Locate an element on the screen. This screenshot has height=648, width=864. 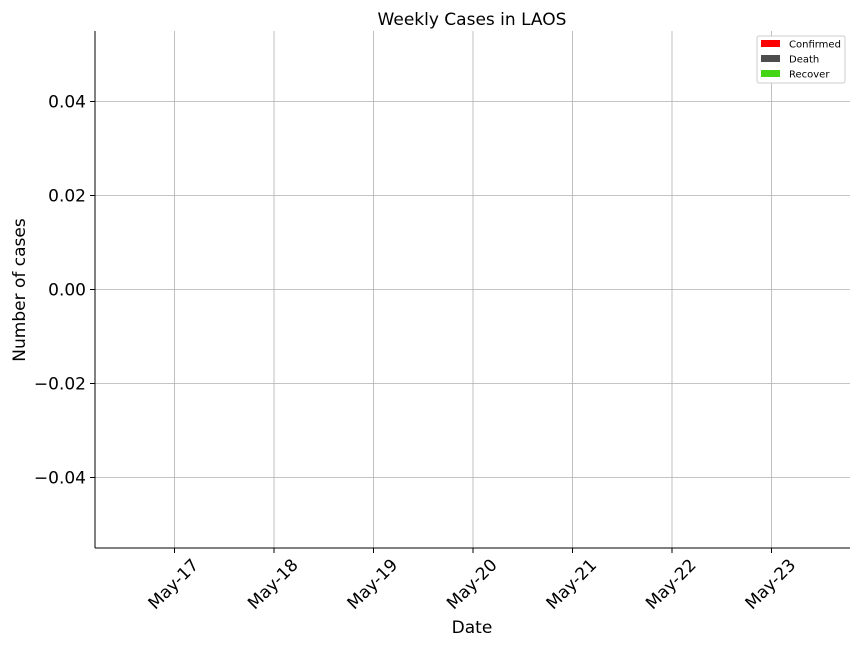
x-tick-label: May-18 is located at coordinates (273, 584).